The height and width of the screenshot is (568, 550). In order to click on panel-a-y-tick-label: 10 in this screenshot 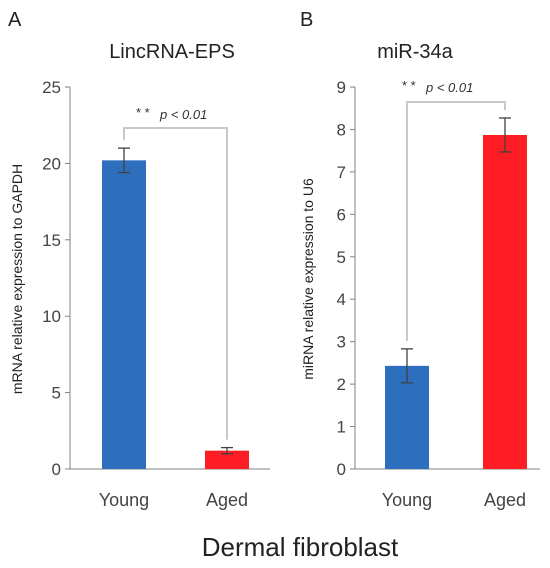, I will do `click(51, 316)`.